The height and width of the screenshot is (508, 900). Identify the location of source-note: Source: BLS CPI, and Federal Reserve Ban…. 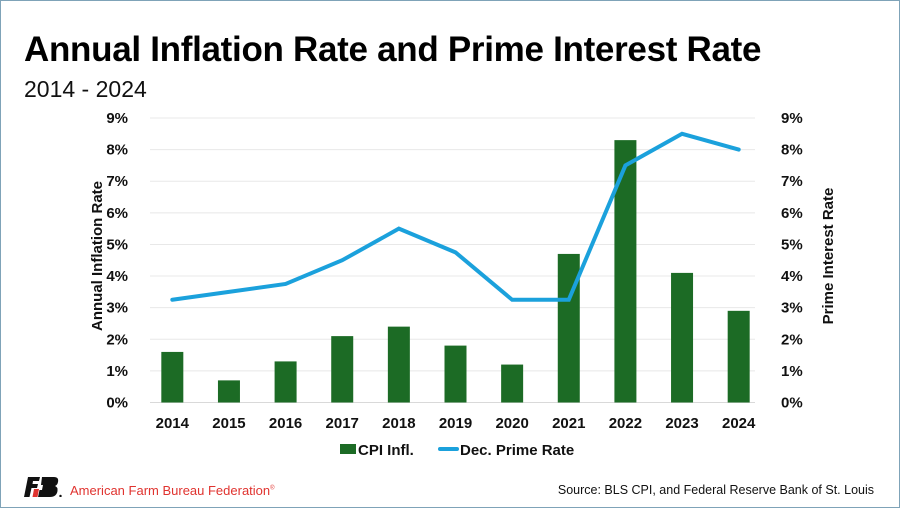
(715, 490).